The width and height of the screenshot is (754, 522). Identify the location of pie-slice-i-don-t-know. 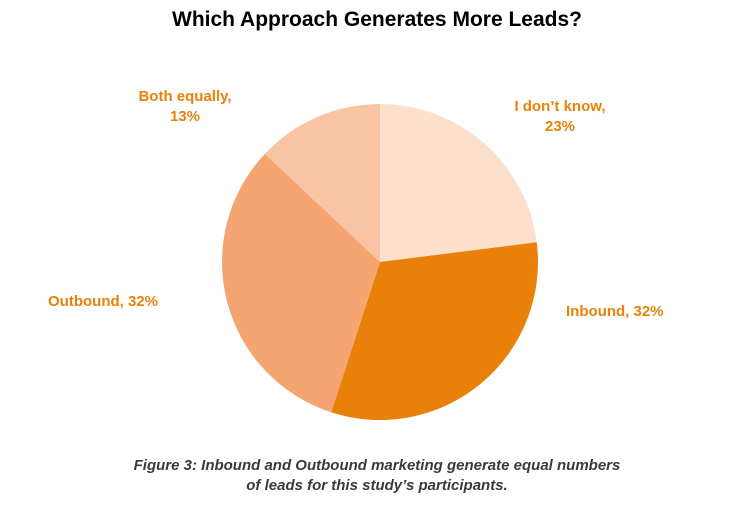
(458, 183).